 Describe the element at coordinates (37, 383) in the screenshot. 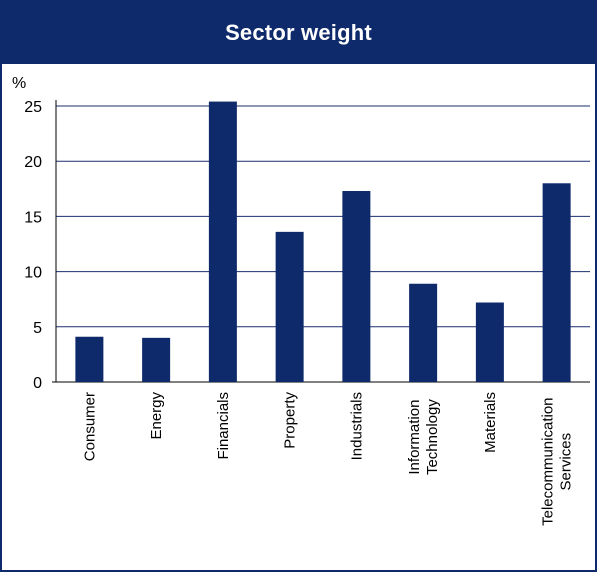

I see `y-tick-label: 0` at that location.